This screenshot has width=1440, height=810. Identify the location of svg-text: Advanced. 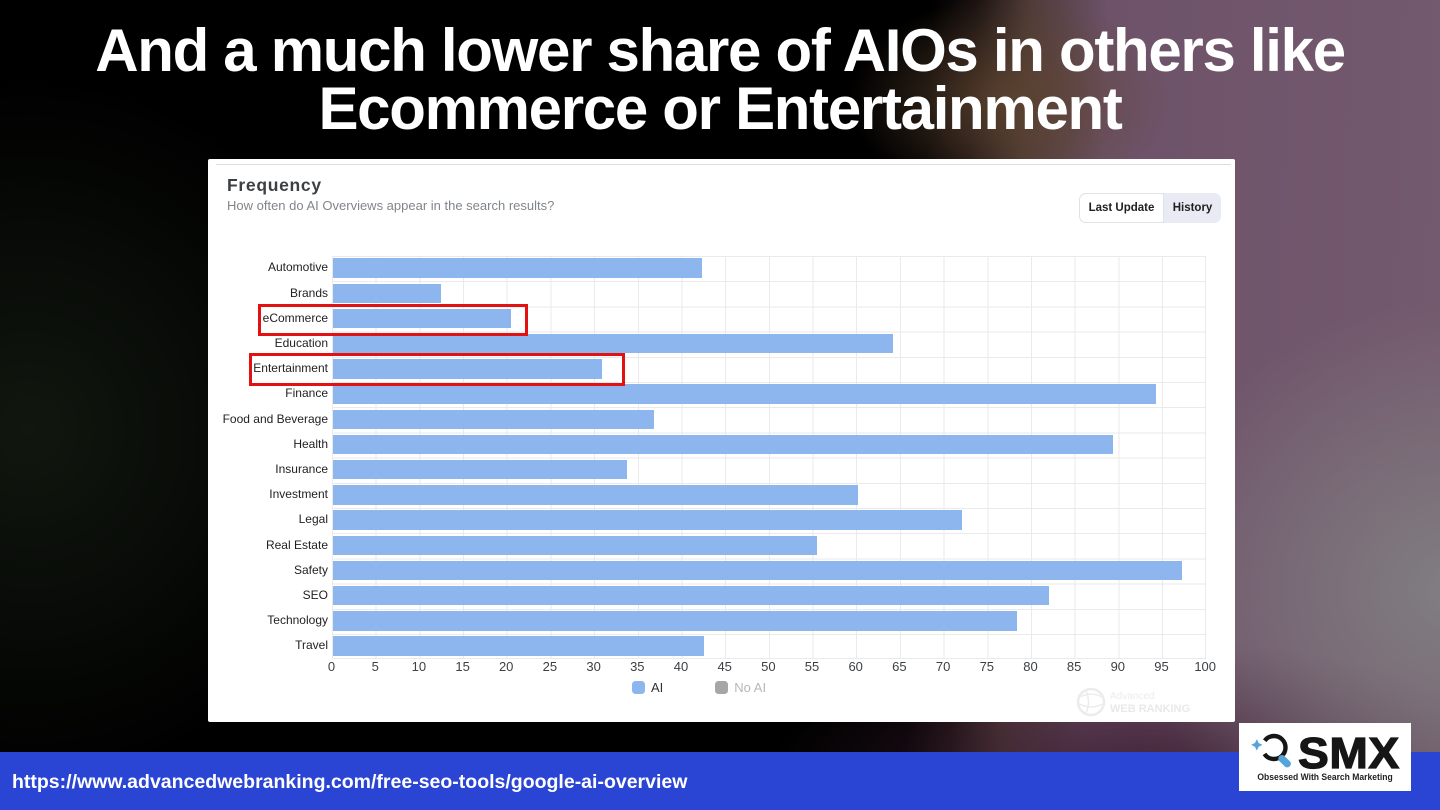
(1132, 696).